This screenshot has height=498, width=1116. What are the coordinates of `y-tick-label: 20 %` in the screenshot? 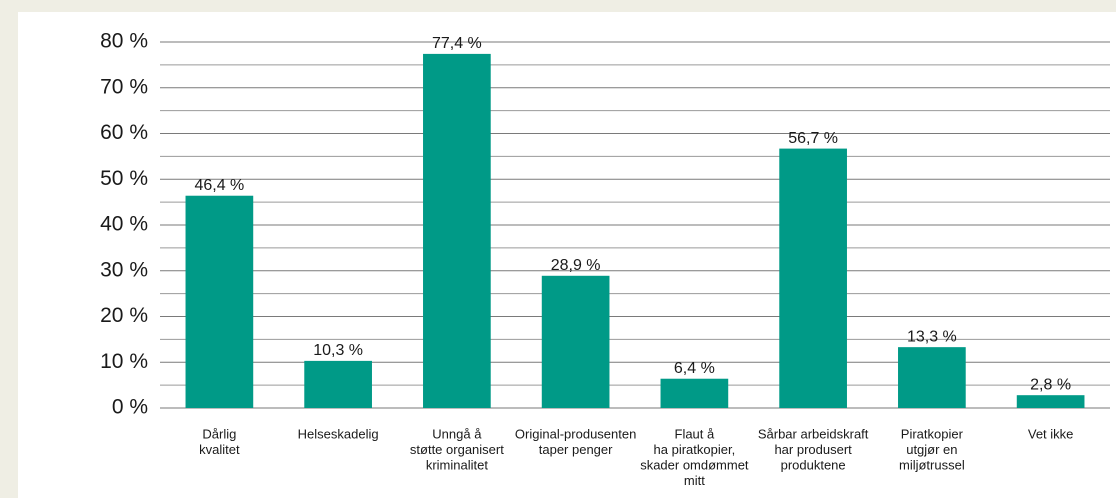 It's located at (124, 315).